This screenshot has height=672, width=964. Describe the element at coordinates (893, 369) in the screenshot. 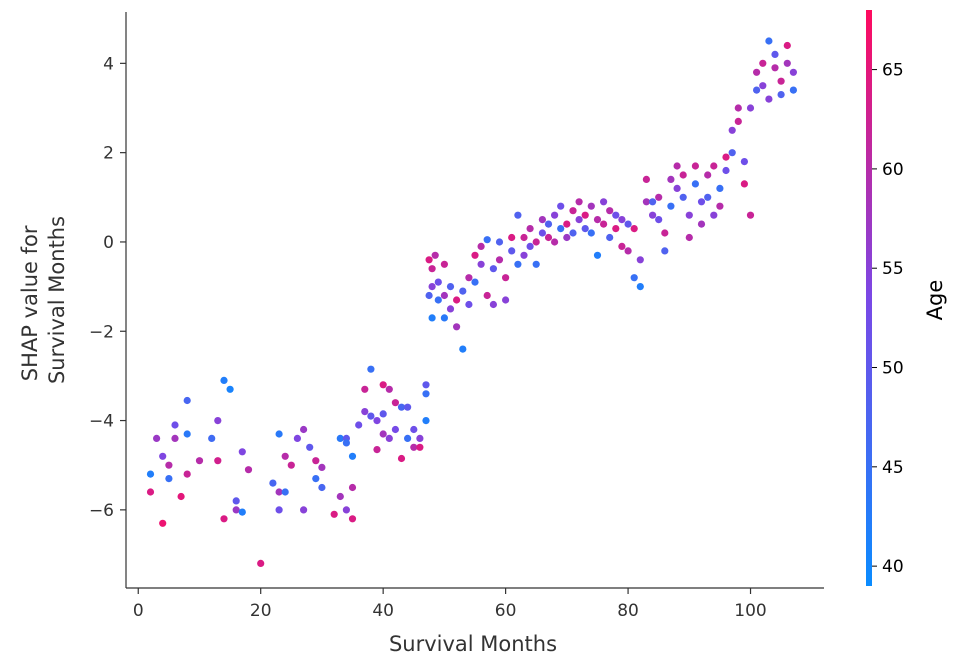

I see `colorbar-tick-label: 50` at that location.